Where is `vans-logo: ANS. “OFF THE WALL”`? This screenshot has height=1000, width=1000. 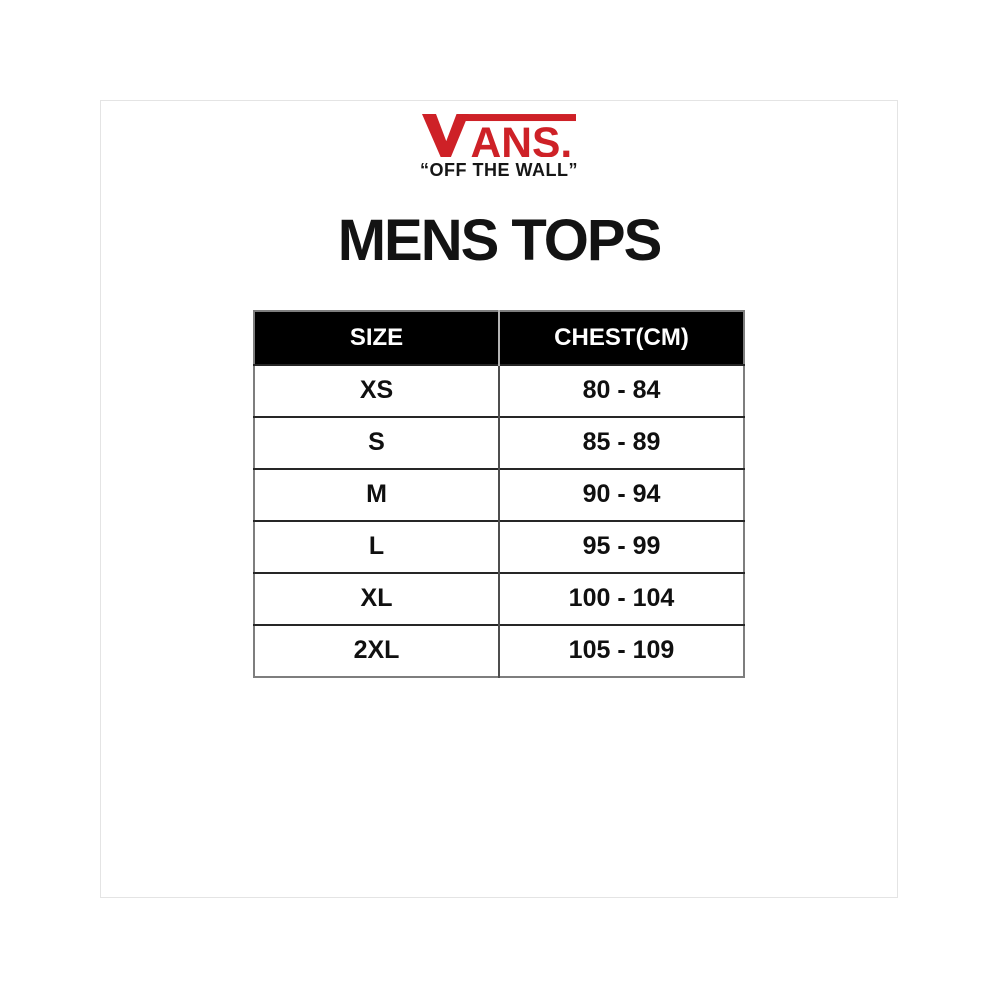
vans-logo: ANS. “OFF THE WALL” is located at coordinates (499, 148).